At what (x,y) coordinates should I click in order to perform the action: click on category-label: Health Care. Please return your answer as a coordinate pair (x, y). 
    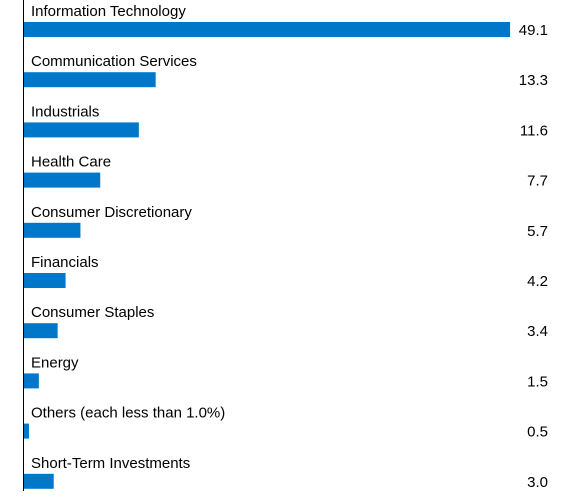
    Looking at the image, I should click on (71, 162).